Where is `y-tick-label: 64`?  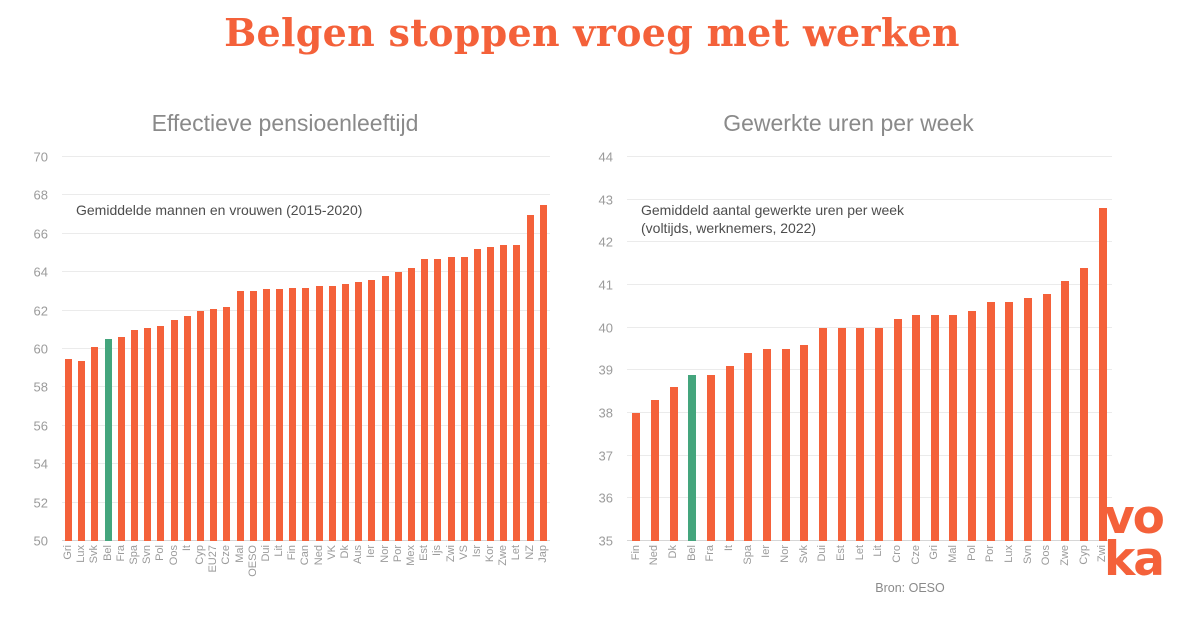
y-tick-label: 64 is located at coordinates (40, 272).